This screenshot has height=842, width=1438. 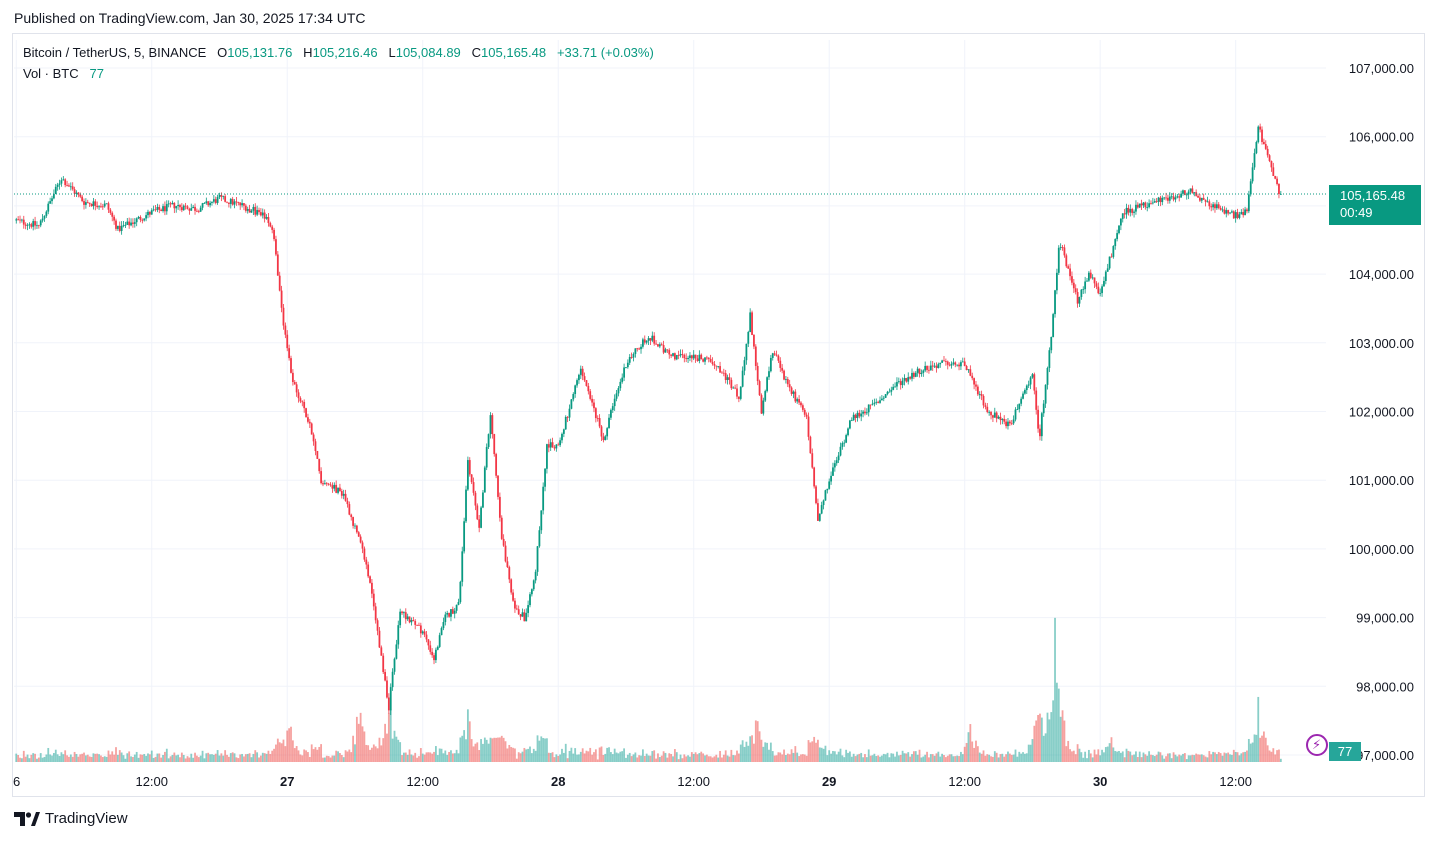 What do you see at coordinates (1381, 412) in the screenshot?
I see `y-tick-label: 102,000.00` at bounding box center [1381, 412].